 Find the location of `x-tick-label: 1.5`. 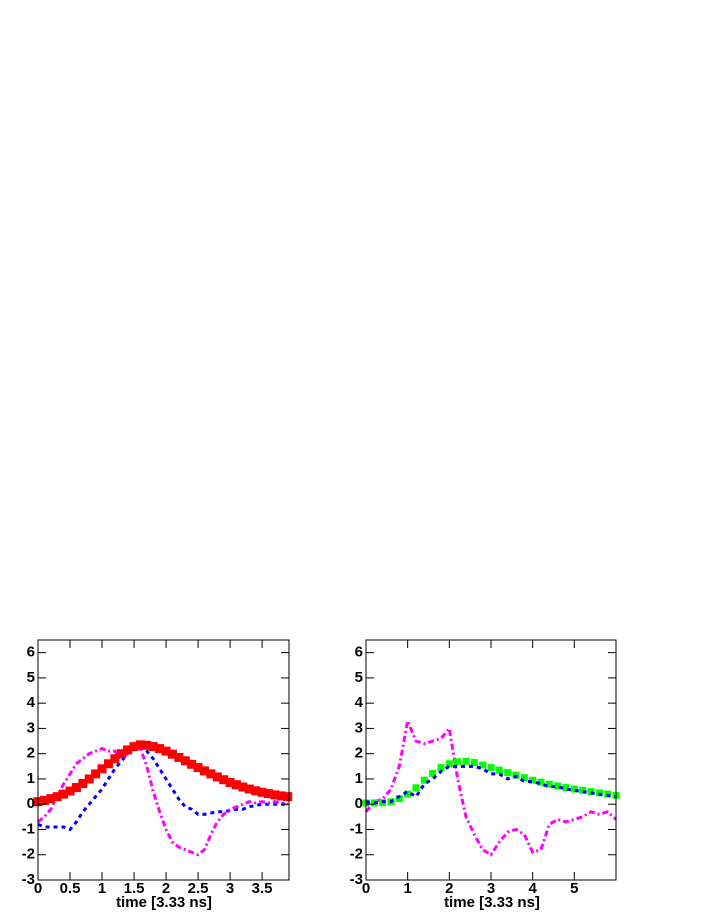

x-tick-label: 1.5 is located at coordinates (134, 888).